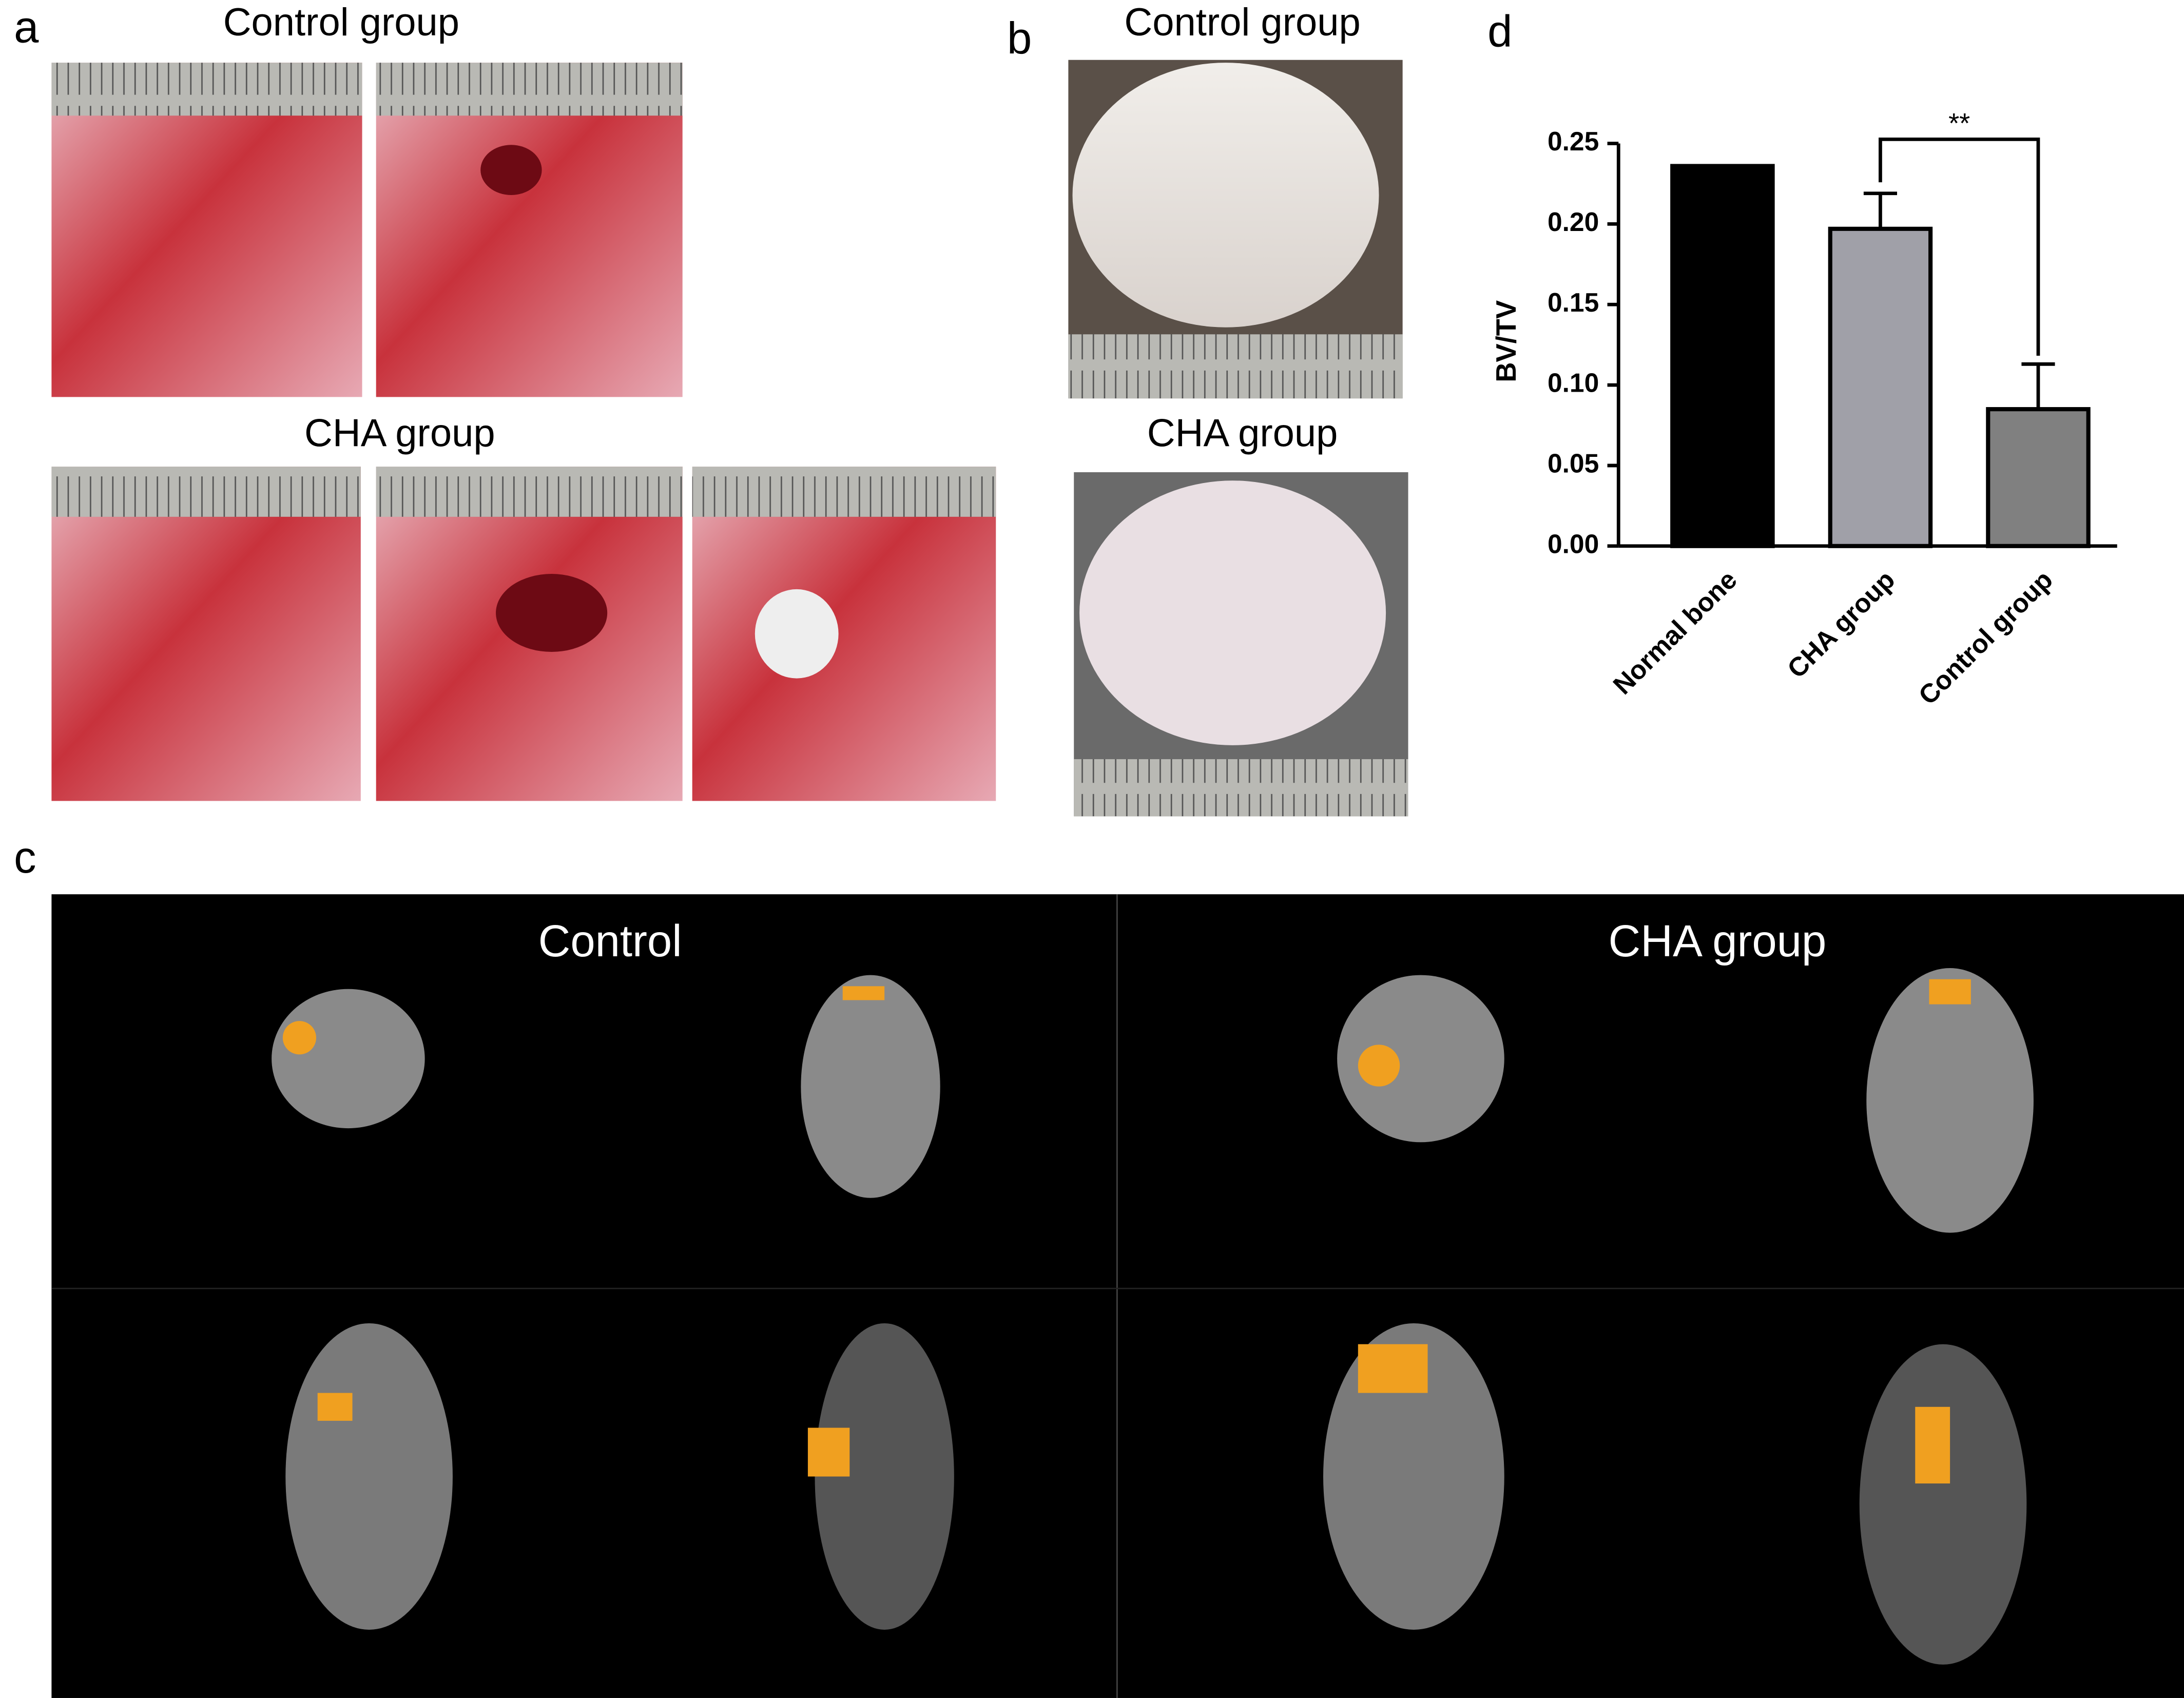 The height and width of the screenshot is (1698, 2184). I want to click on panel-label: b, so click(1019, 38).